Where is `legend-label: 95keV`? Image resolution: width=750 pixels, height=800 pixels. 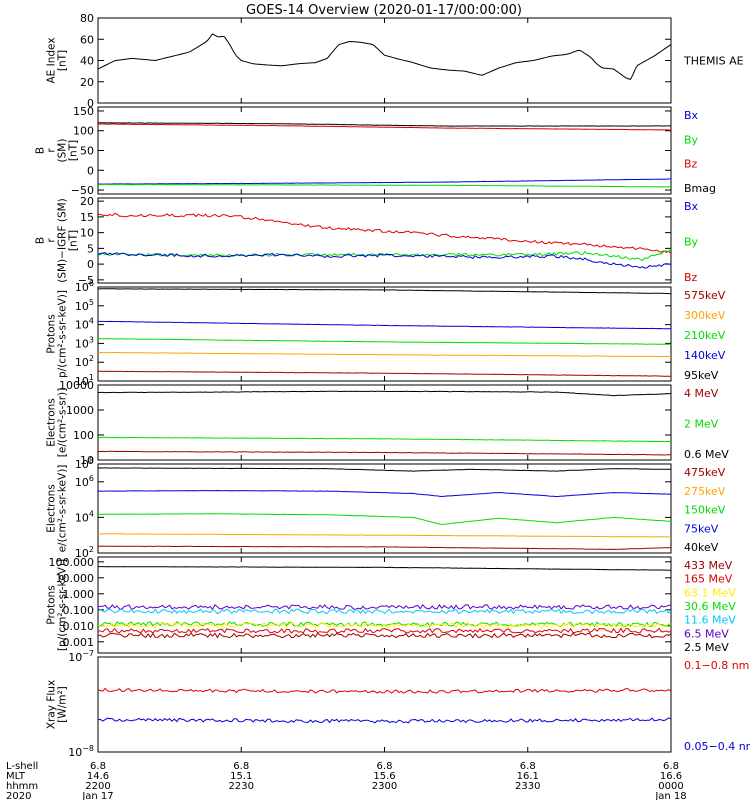 legend-label: 95keV is located at coordinates (701, 375).